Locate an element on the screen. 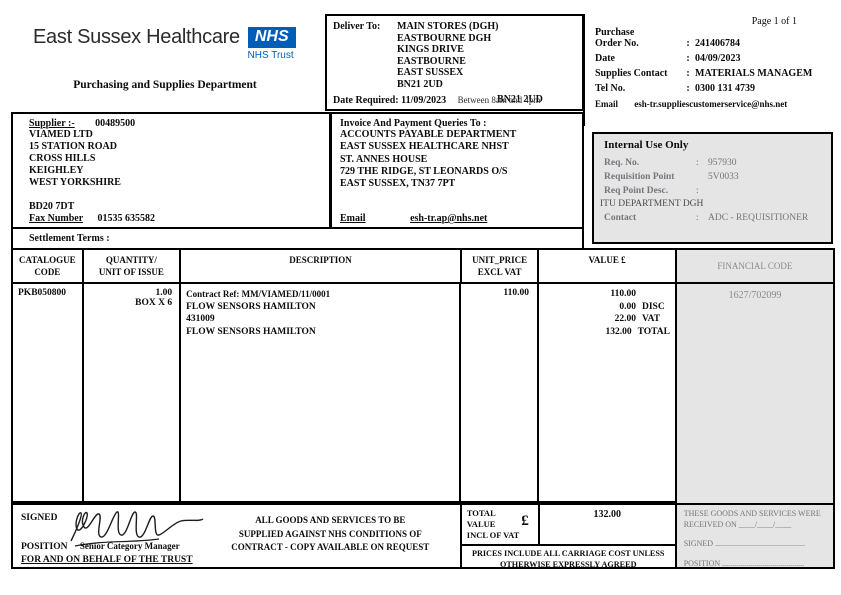  internal-use-heading: Internal Use Only is located at coordinates (646, 145).